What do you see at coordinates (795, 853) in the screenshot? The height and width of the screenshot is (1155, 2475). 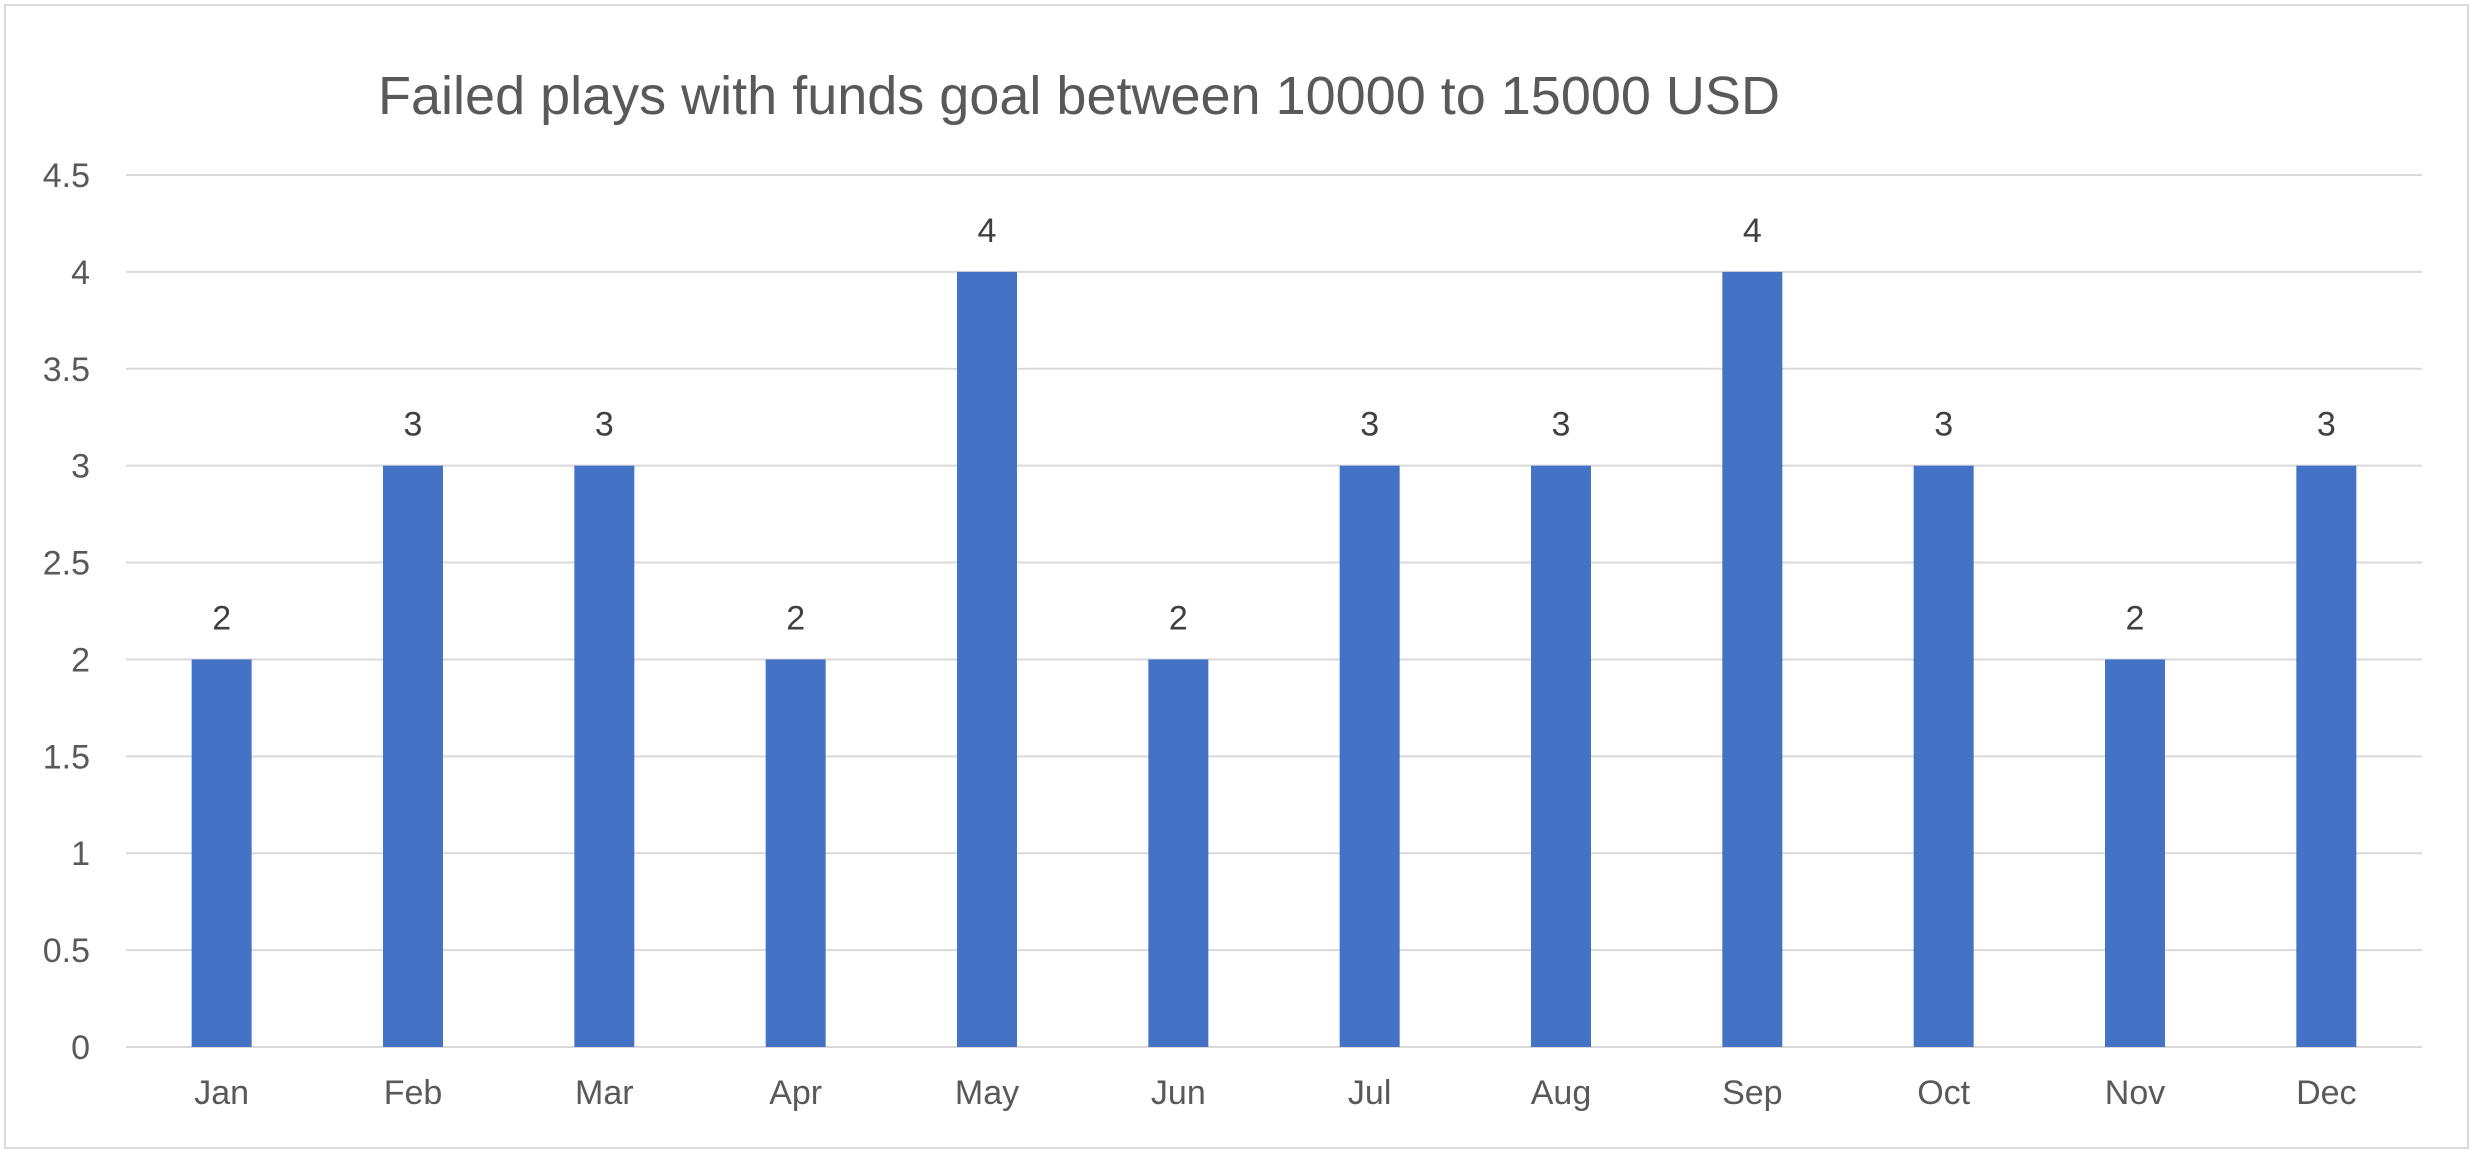 I see `bar-apr` at bounding box center [795, 853].